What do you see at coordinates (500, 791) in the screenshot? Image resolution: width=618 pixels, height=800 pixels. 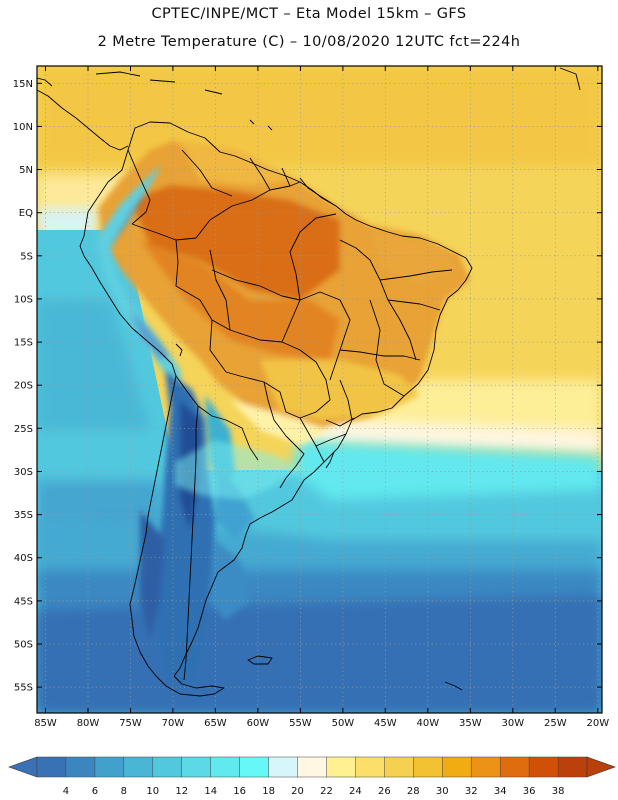 I see `colorbar-label: 34` at bounding box center [500, 791].